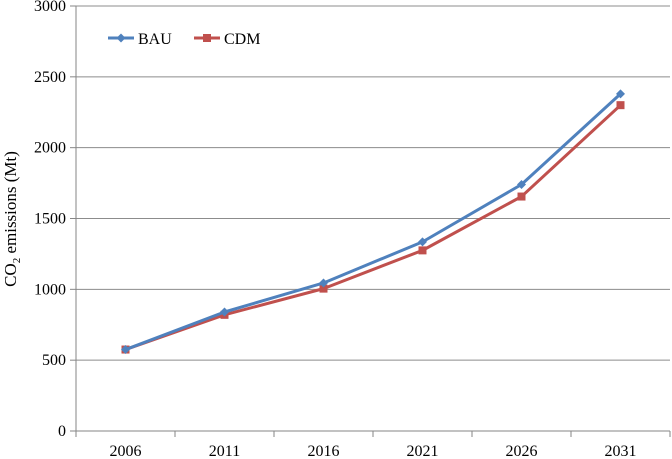 This screenshot has width=672, height=459. Describe the element at coordinates (17, 261) in the screenshot. I see `y-axis-title-subscript: 2` at that location.